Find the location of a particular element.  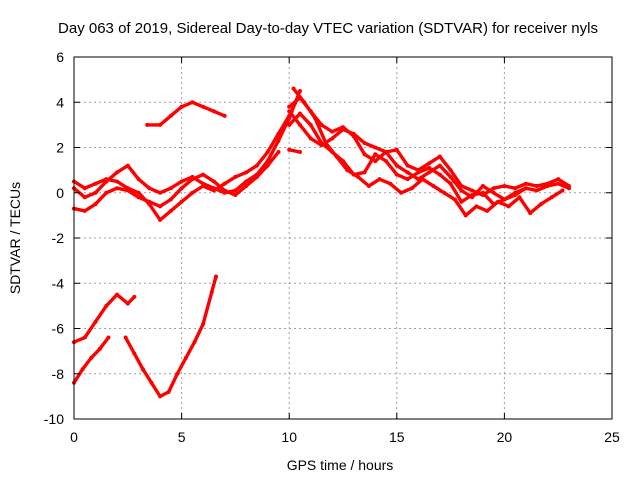

y-tick-label: -2 is located at coordinates (58, 238).